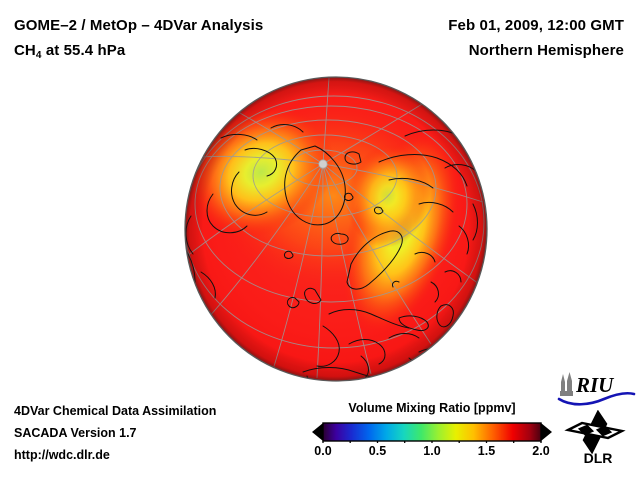 Image resolution: width=640 pixels, height=480 pixels. What do you see at coordinates (323, 451) in the screenshot?
I see `colorbar-tick-0: 0.0` at bounding box center [323, 451].